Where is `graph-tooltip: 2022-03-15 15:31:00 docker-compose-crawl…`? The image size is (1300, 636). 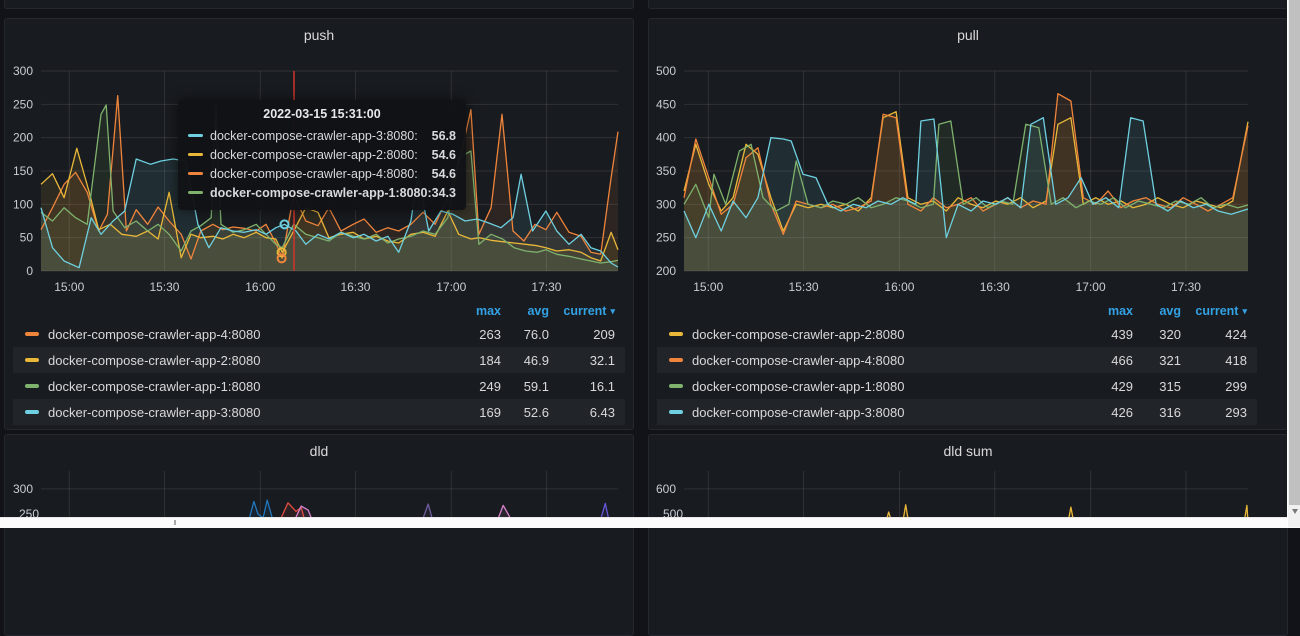 graph-tooltip: 2022-03-15 15:31:00 docker-compose-crawl… is located at coordinates (322, 155).